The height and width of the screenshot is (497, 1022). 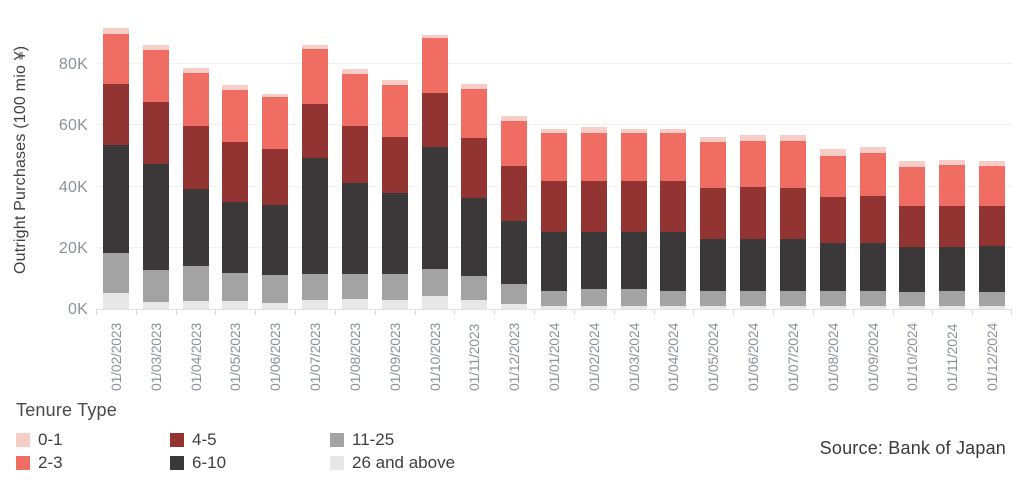 What do you see at coordinates (93, 463) in the screenshot?
I see `legend-item-2-3: 2-3` at bounding box center [93, 463].